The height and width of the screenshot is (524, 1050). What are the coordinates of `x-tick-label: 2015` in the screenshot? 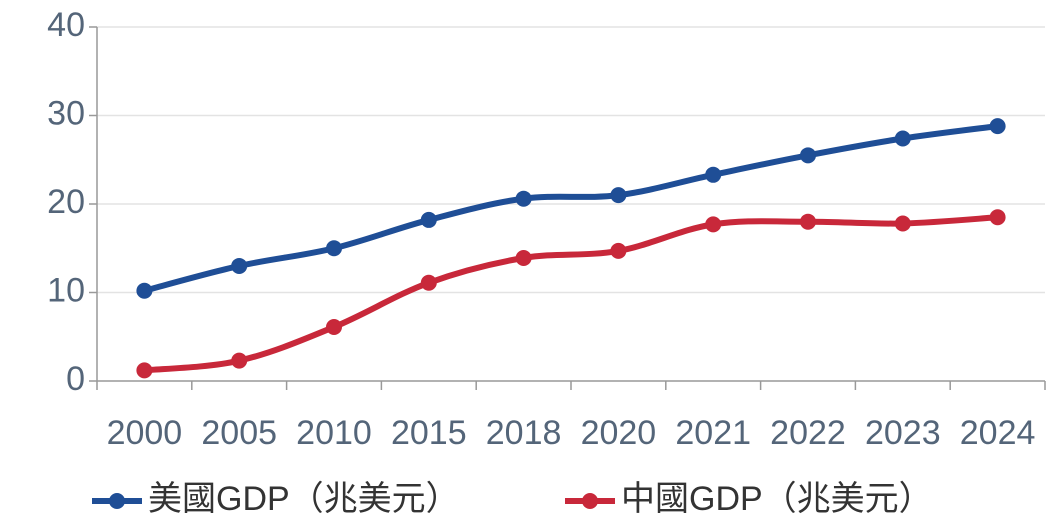 It's located at (429, 433).